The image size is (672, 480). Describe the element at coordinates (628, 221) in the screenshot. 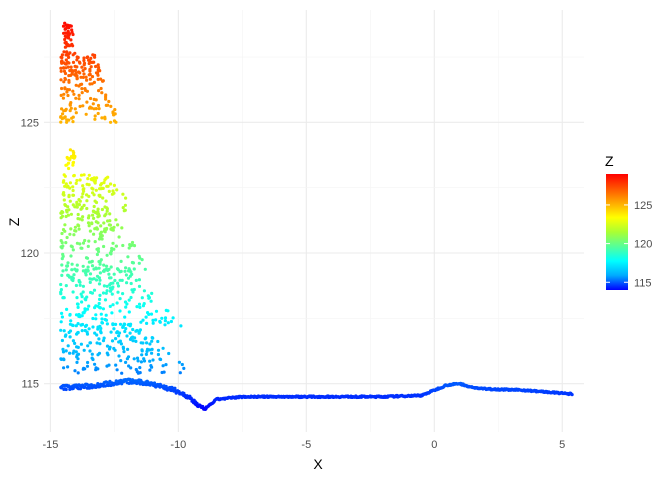

I see `color-legend: Z 115 120 125` at that location.